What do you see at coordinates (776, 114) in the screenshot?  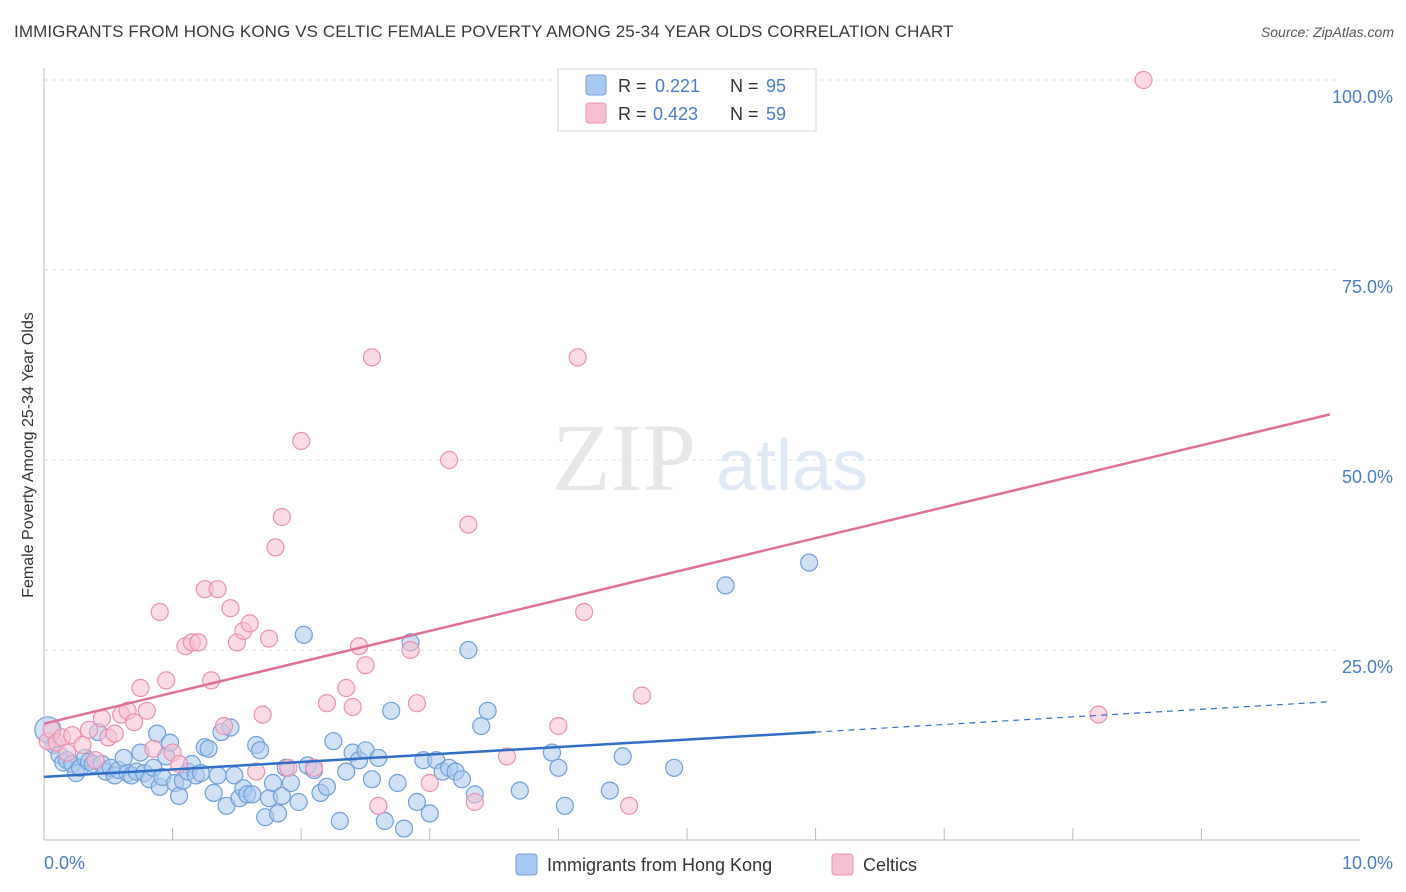 I see `legend-n-value-2: 59` at bounding box center [776, 114].